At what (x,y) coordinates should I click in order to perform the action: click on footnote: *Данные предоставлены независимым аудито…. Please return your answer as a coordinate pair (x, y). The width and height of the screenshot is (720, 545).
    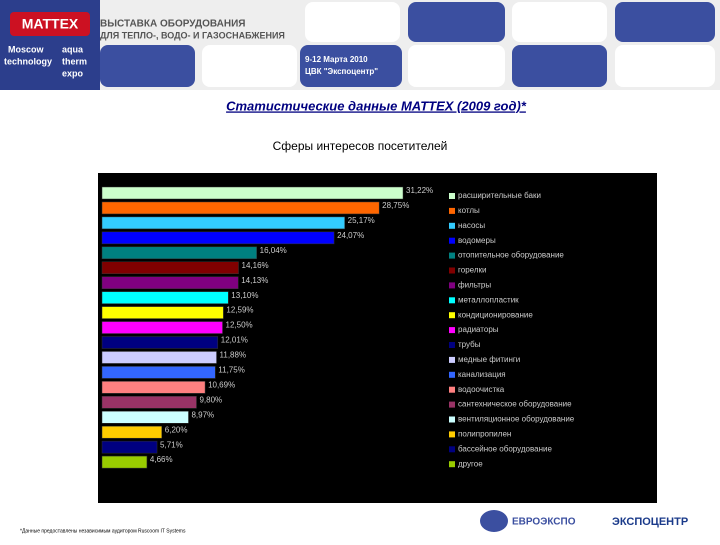
    Looking at the image, I should click on (103, 531).